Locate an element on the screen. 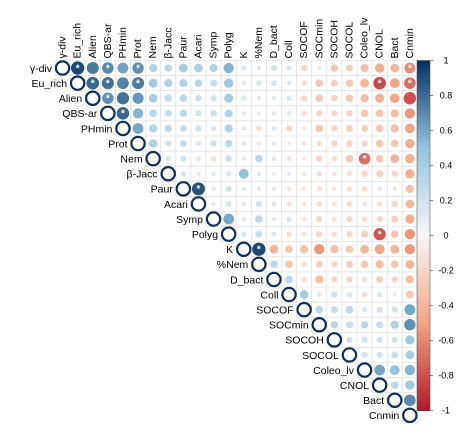  column-label: CNOL is located at coordinates (380, 43).